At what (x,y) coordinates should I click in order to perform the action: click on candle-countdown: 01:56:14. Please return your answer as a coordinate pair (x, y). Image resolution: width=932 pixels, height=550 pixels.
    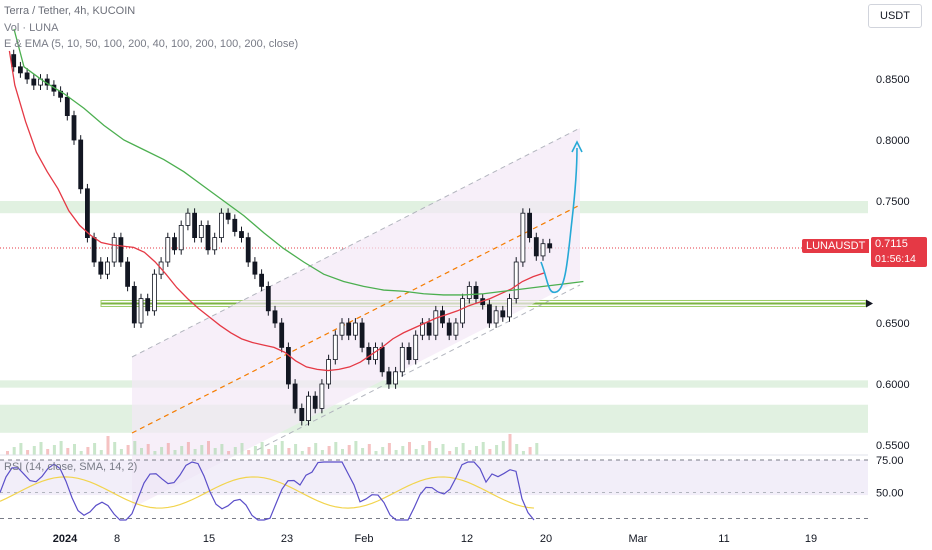
    Looking at the image, I should click on (895, 259).